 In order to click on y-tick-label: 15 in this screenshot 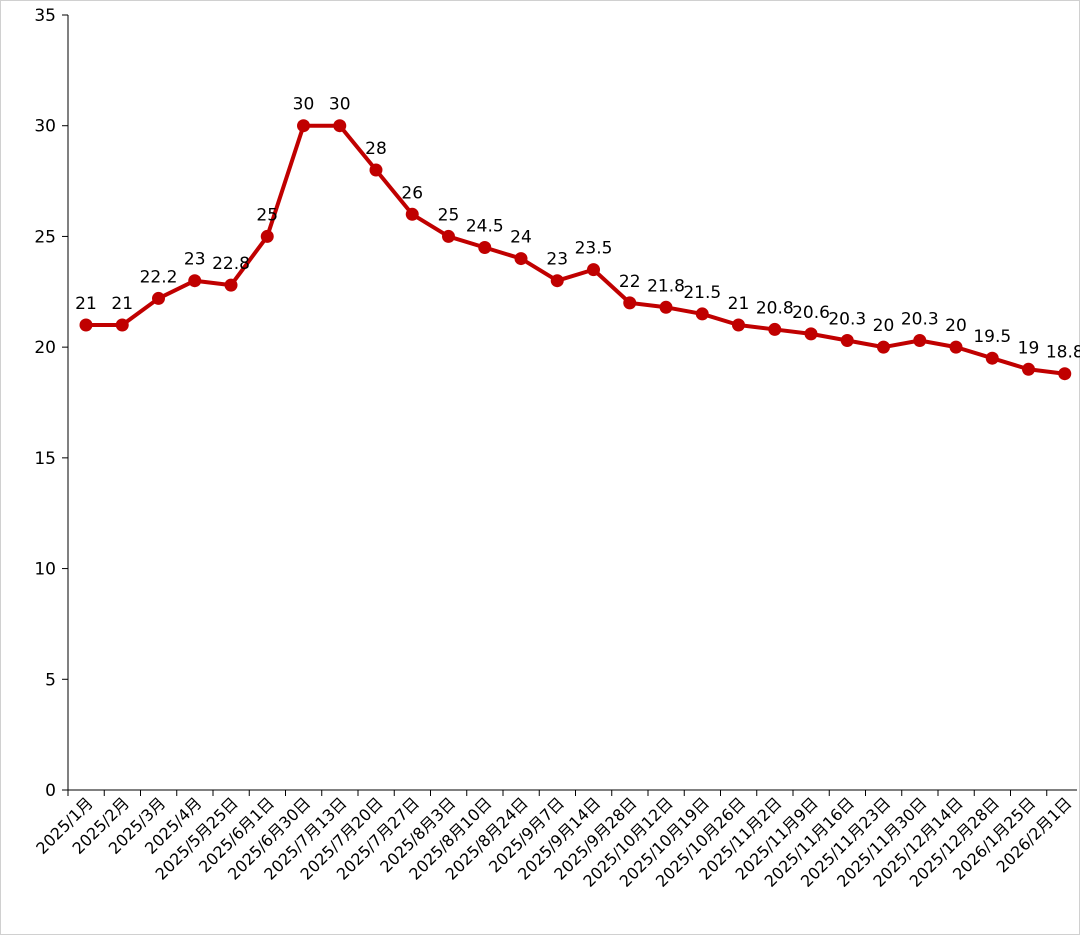, I will do `click(45, 459)`.